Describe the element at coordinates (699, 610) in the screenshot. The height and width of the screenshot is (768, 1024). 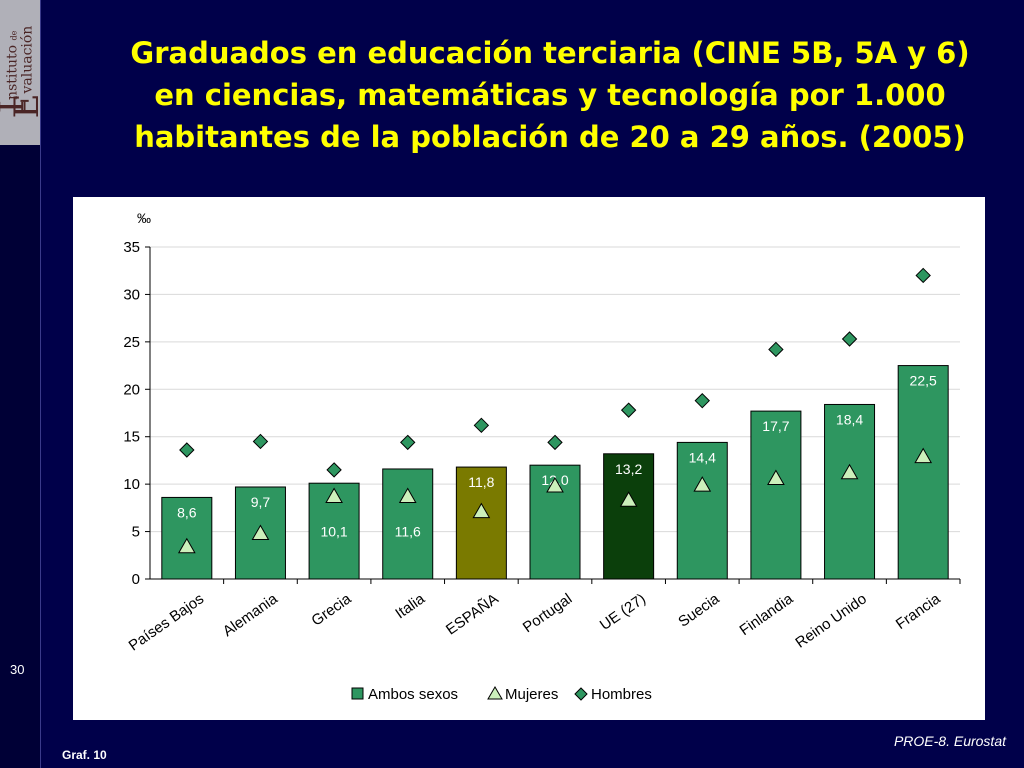
I see `x-tick-label: Suecia` at that location.